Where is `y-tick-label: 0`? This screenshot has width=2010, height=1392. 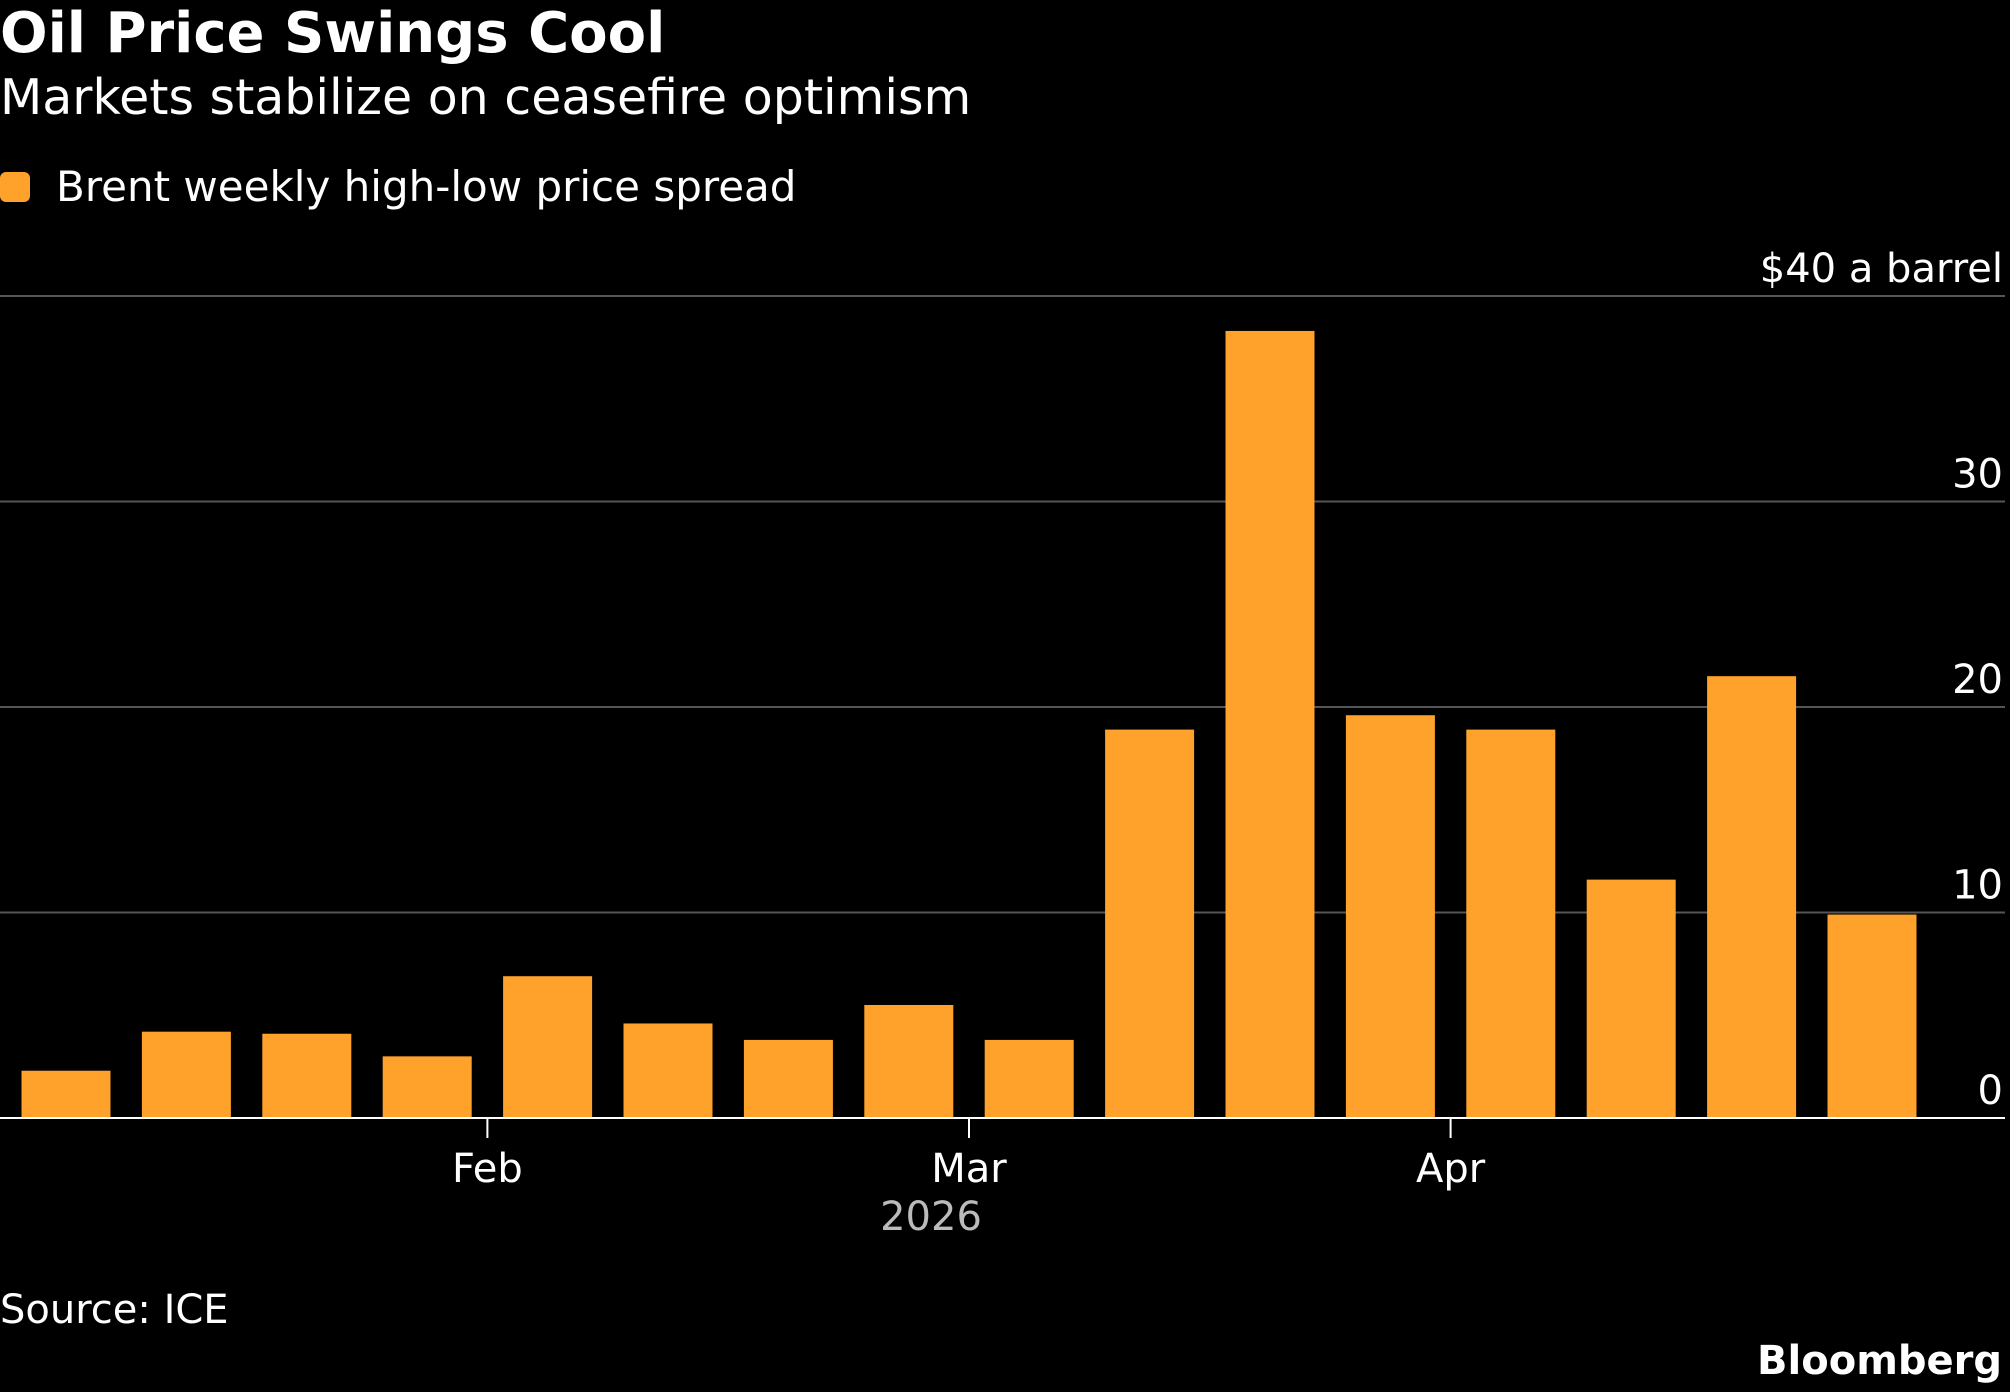
y-tick-label: 0 is located at coordinates (1990, 1091).